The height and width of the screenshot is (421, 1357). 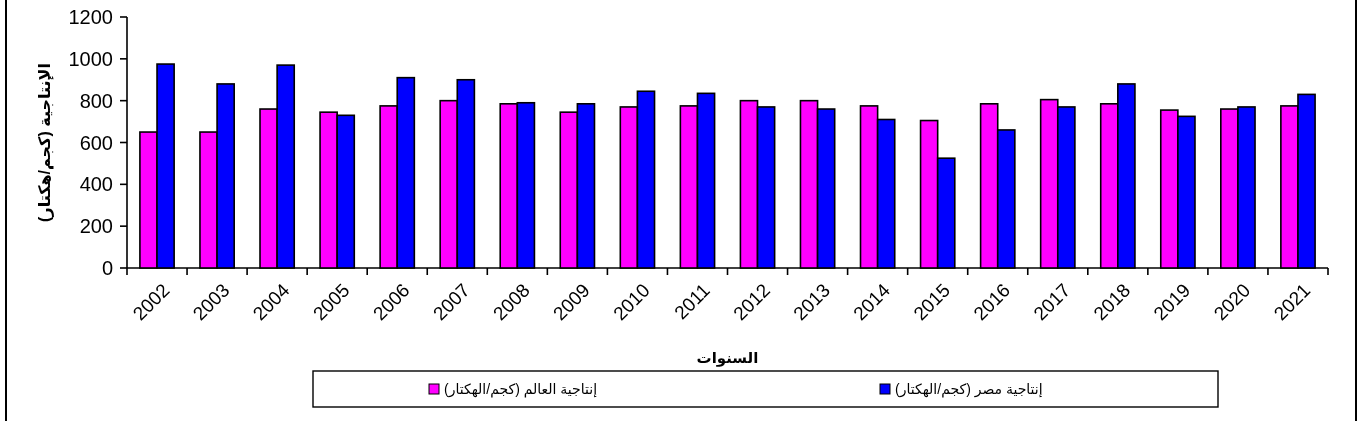 I want to click on y-tick-label: 400, so click(x=96, y=184).